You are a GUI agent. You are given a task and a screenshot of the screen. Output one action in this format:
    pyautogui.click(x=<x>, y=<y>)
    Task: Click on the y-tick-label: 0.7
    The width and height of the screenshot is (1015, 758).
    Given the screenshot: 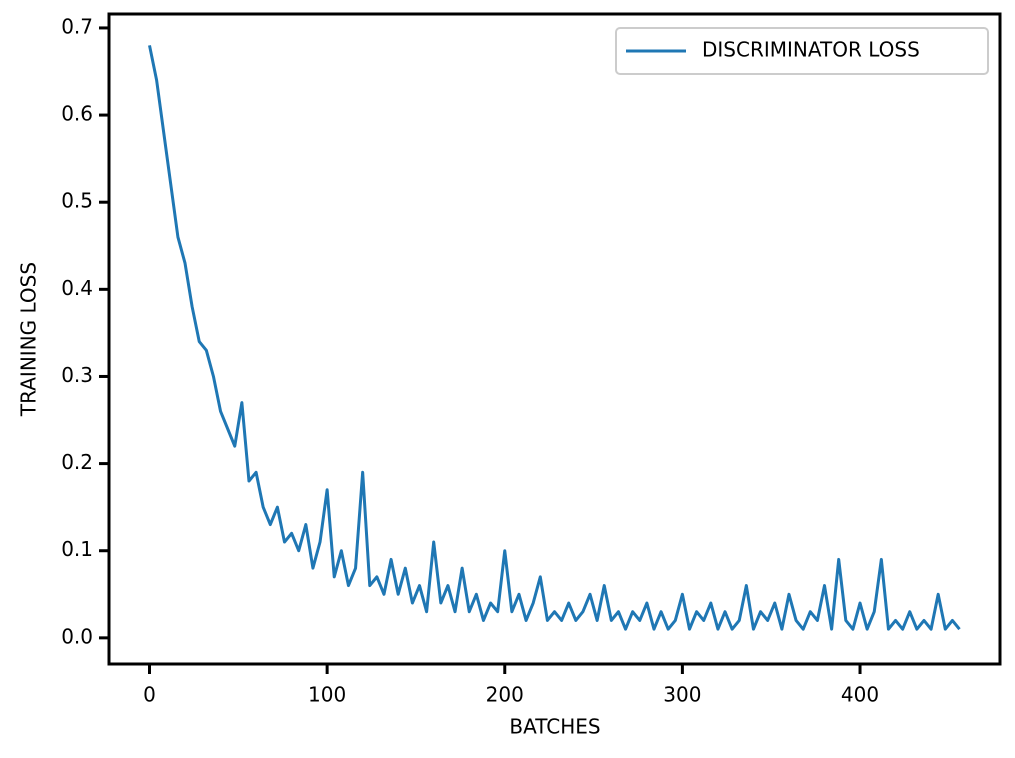 What is the action you would take?
    pyautogui.click(x=77, y=26)
    